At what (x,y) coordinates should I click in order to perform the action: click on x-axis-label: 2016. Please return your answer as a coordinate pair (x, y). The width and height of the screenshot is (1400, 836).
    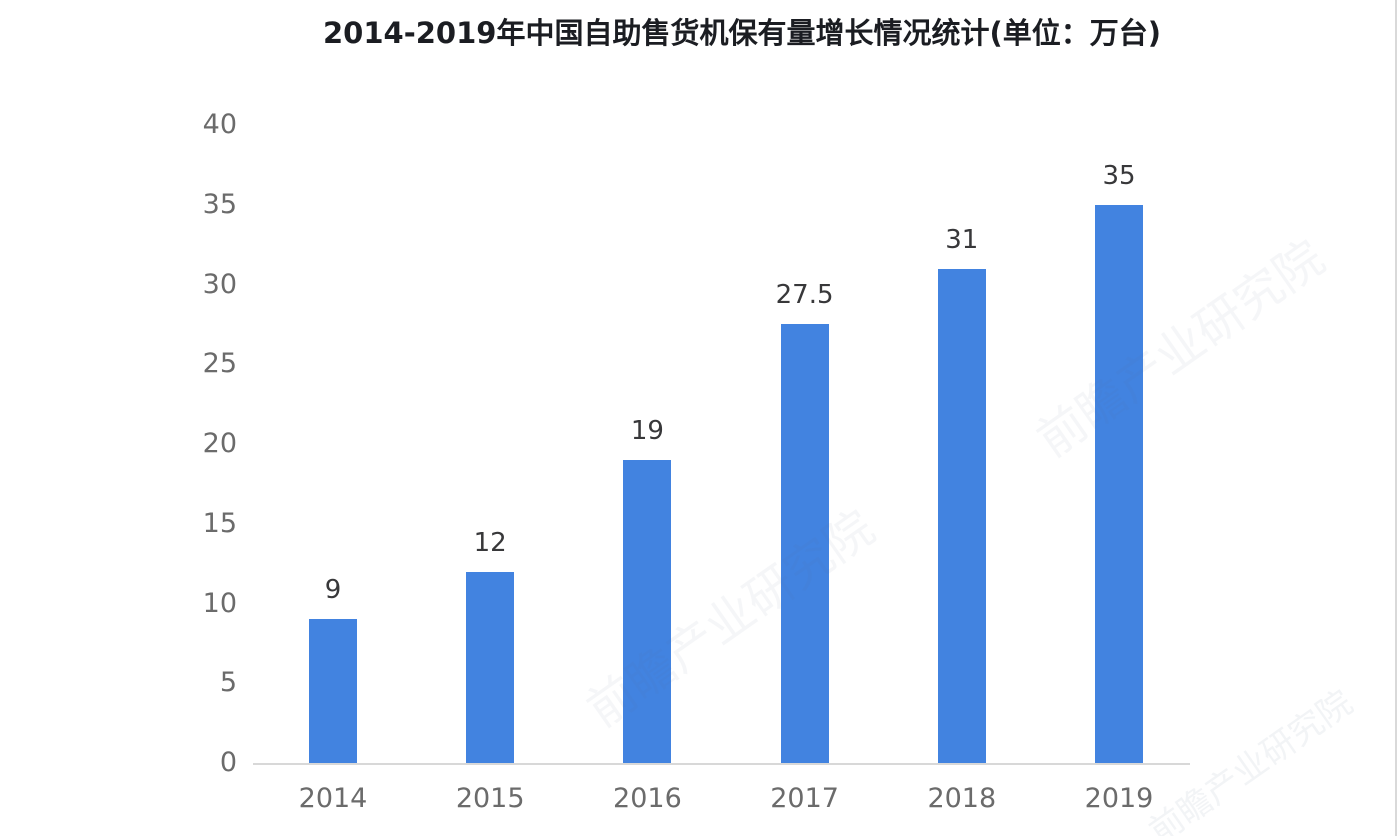
    Looking at the image, I should click on (647, 798).